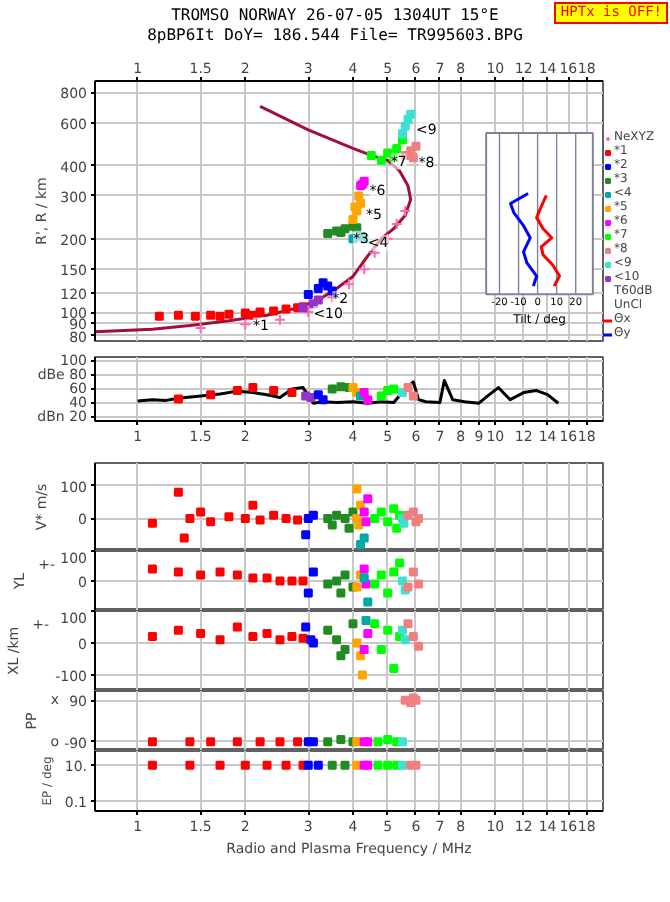  What do you see at coordinates (335, 15) in the screenshot?
I see `chart-title: TROMSO NORWAY 26-07-05 1304UT 15°E` at bounding box center [335, 15].